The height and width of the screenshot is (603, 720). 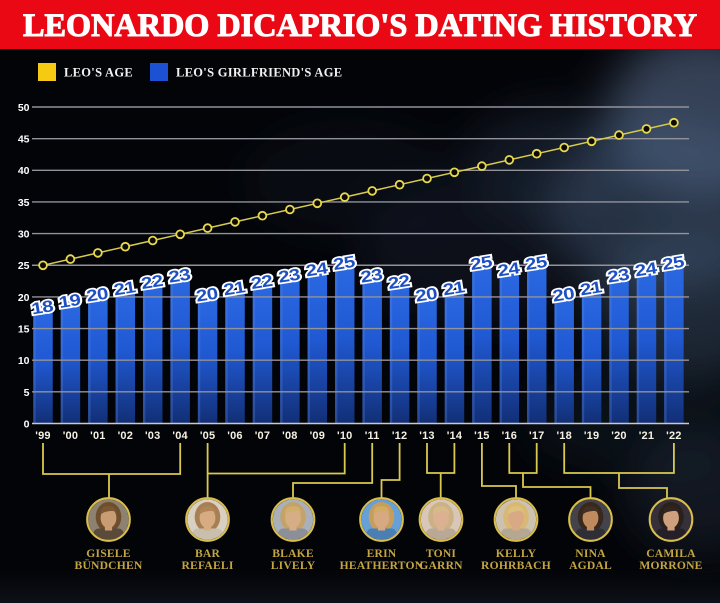 What do you see at coordinates (441, 553) in the screenshot?
I see `svg-text: TONI` at bounding box center [441, 553].